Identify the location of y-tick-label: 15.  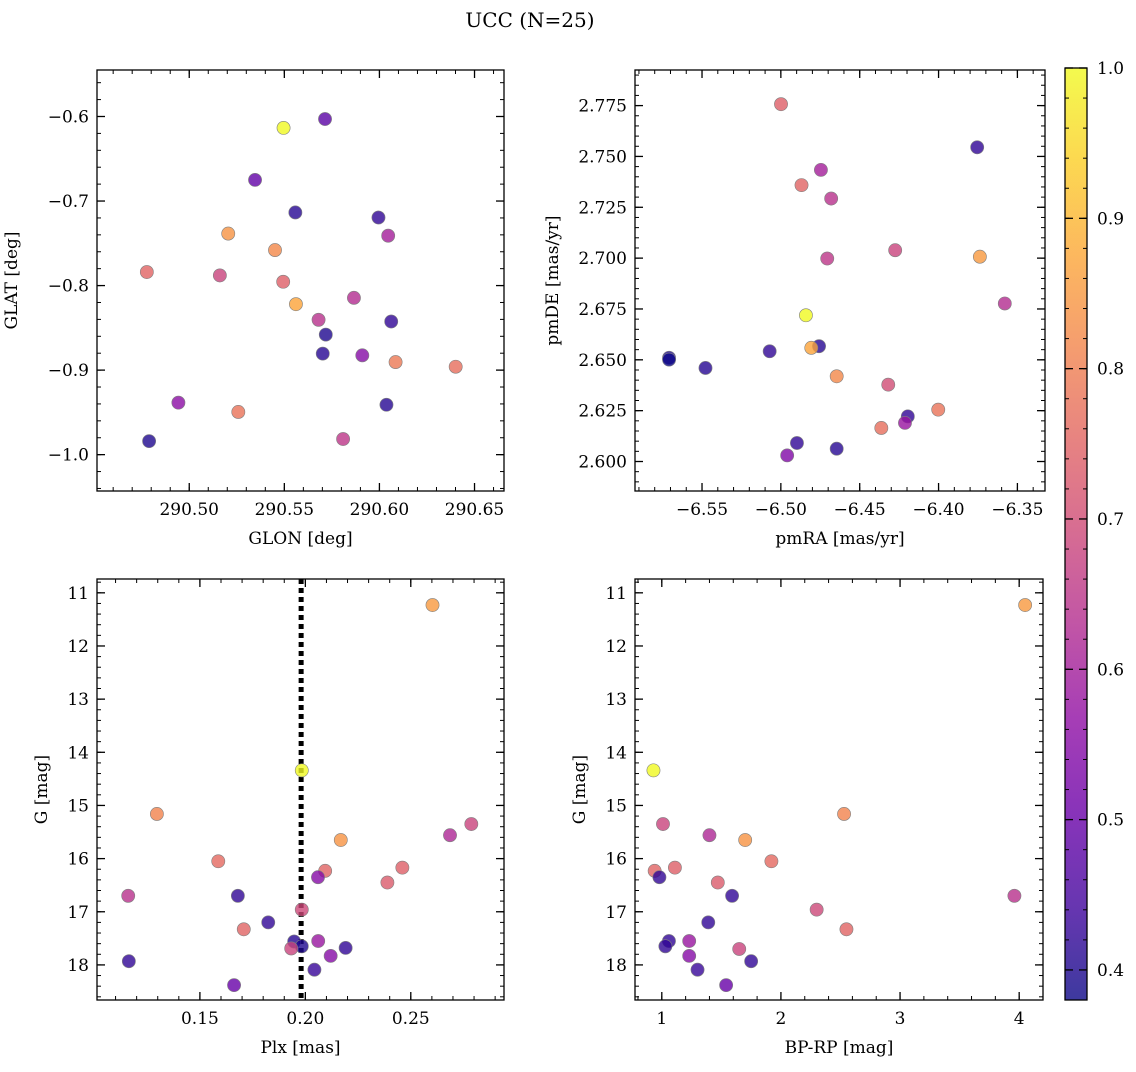
(78, 806).